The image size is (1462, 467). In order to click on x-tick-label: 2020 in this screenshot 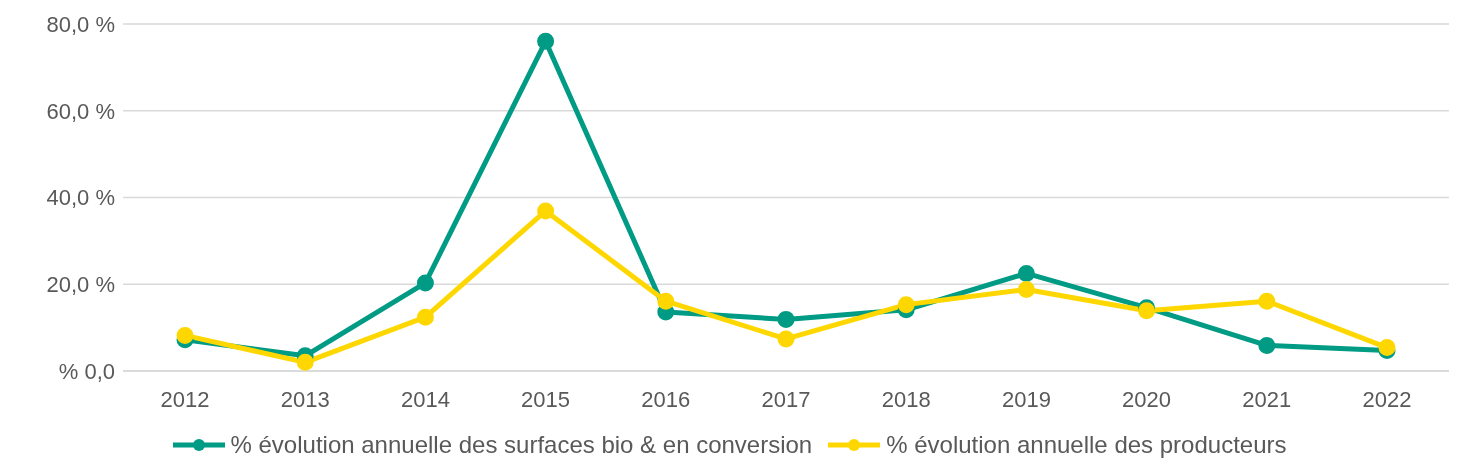, I will do `click(1147, 399)`.